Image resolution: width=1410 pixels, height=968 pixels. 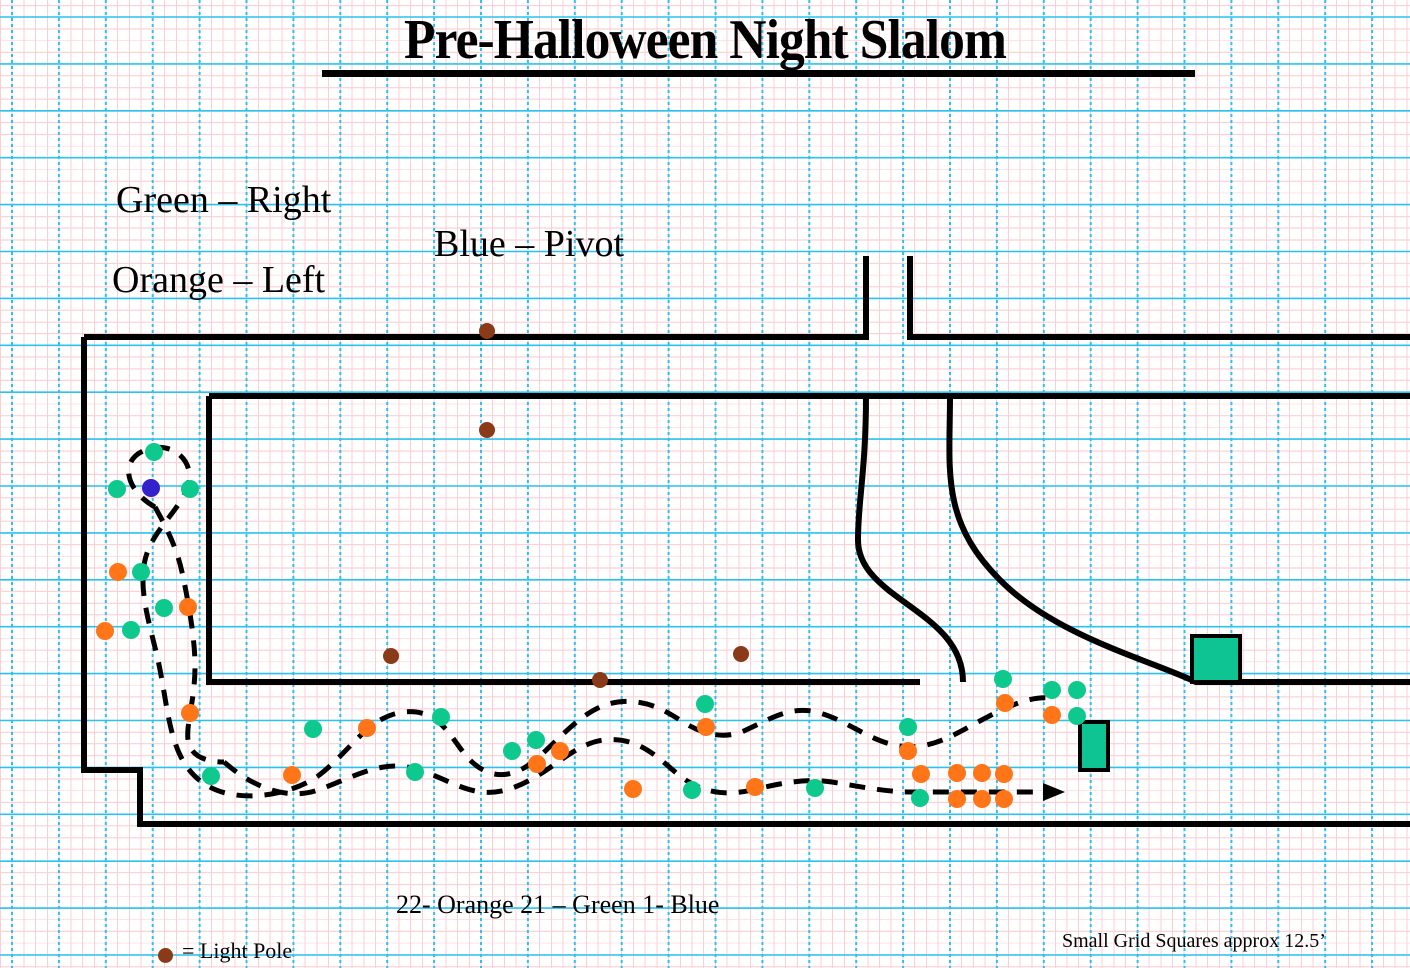 What do you see at coordinates (529, 244) in the screenshot?
I see `legend-blue-pivot: Blue – Pivot` at bounding box center [529, 244].